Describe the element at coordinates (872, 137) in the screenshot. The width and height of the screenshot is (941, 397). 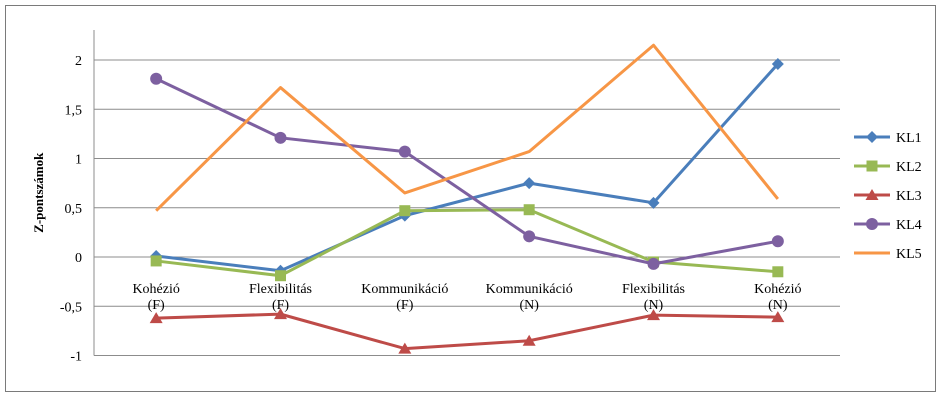
I see `legend-marker-kl1` at that location.